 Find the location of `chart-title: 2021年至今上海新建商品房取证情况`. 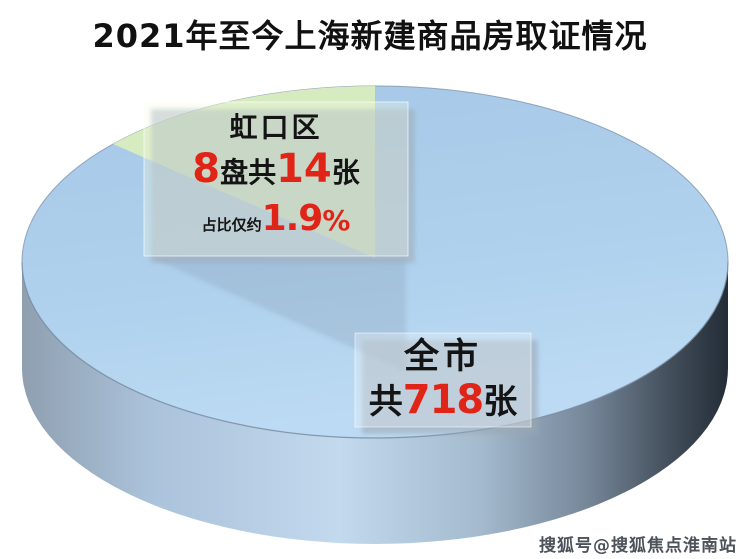

chart-title: 2021年至今上海新建商品房取证情况 is located at coordinates (370, 36).